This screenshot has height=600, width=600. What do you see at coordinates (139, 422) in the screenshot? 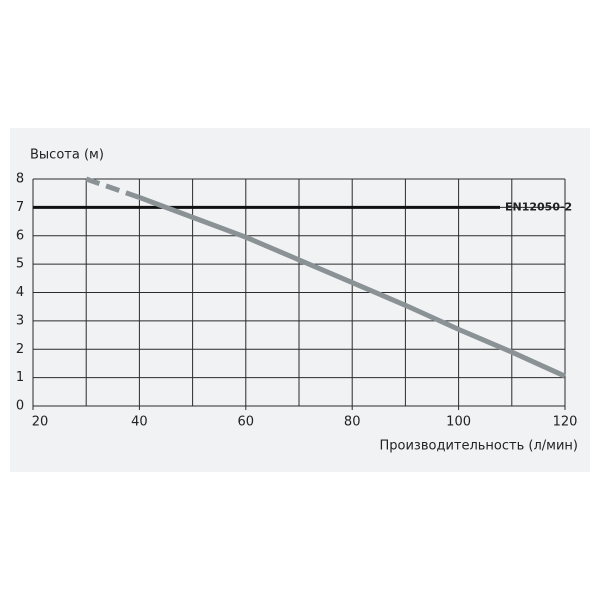
I see `x-tick-label: 40` at bounding box center [139, 422].